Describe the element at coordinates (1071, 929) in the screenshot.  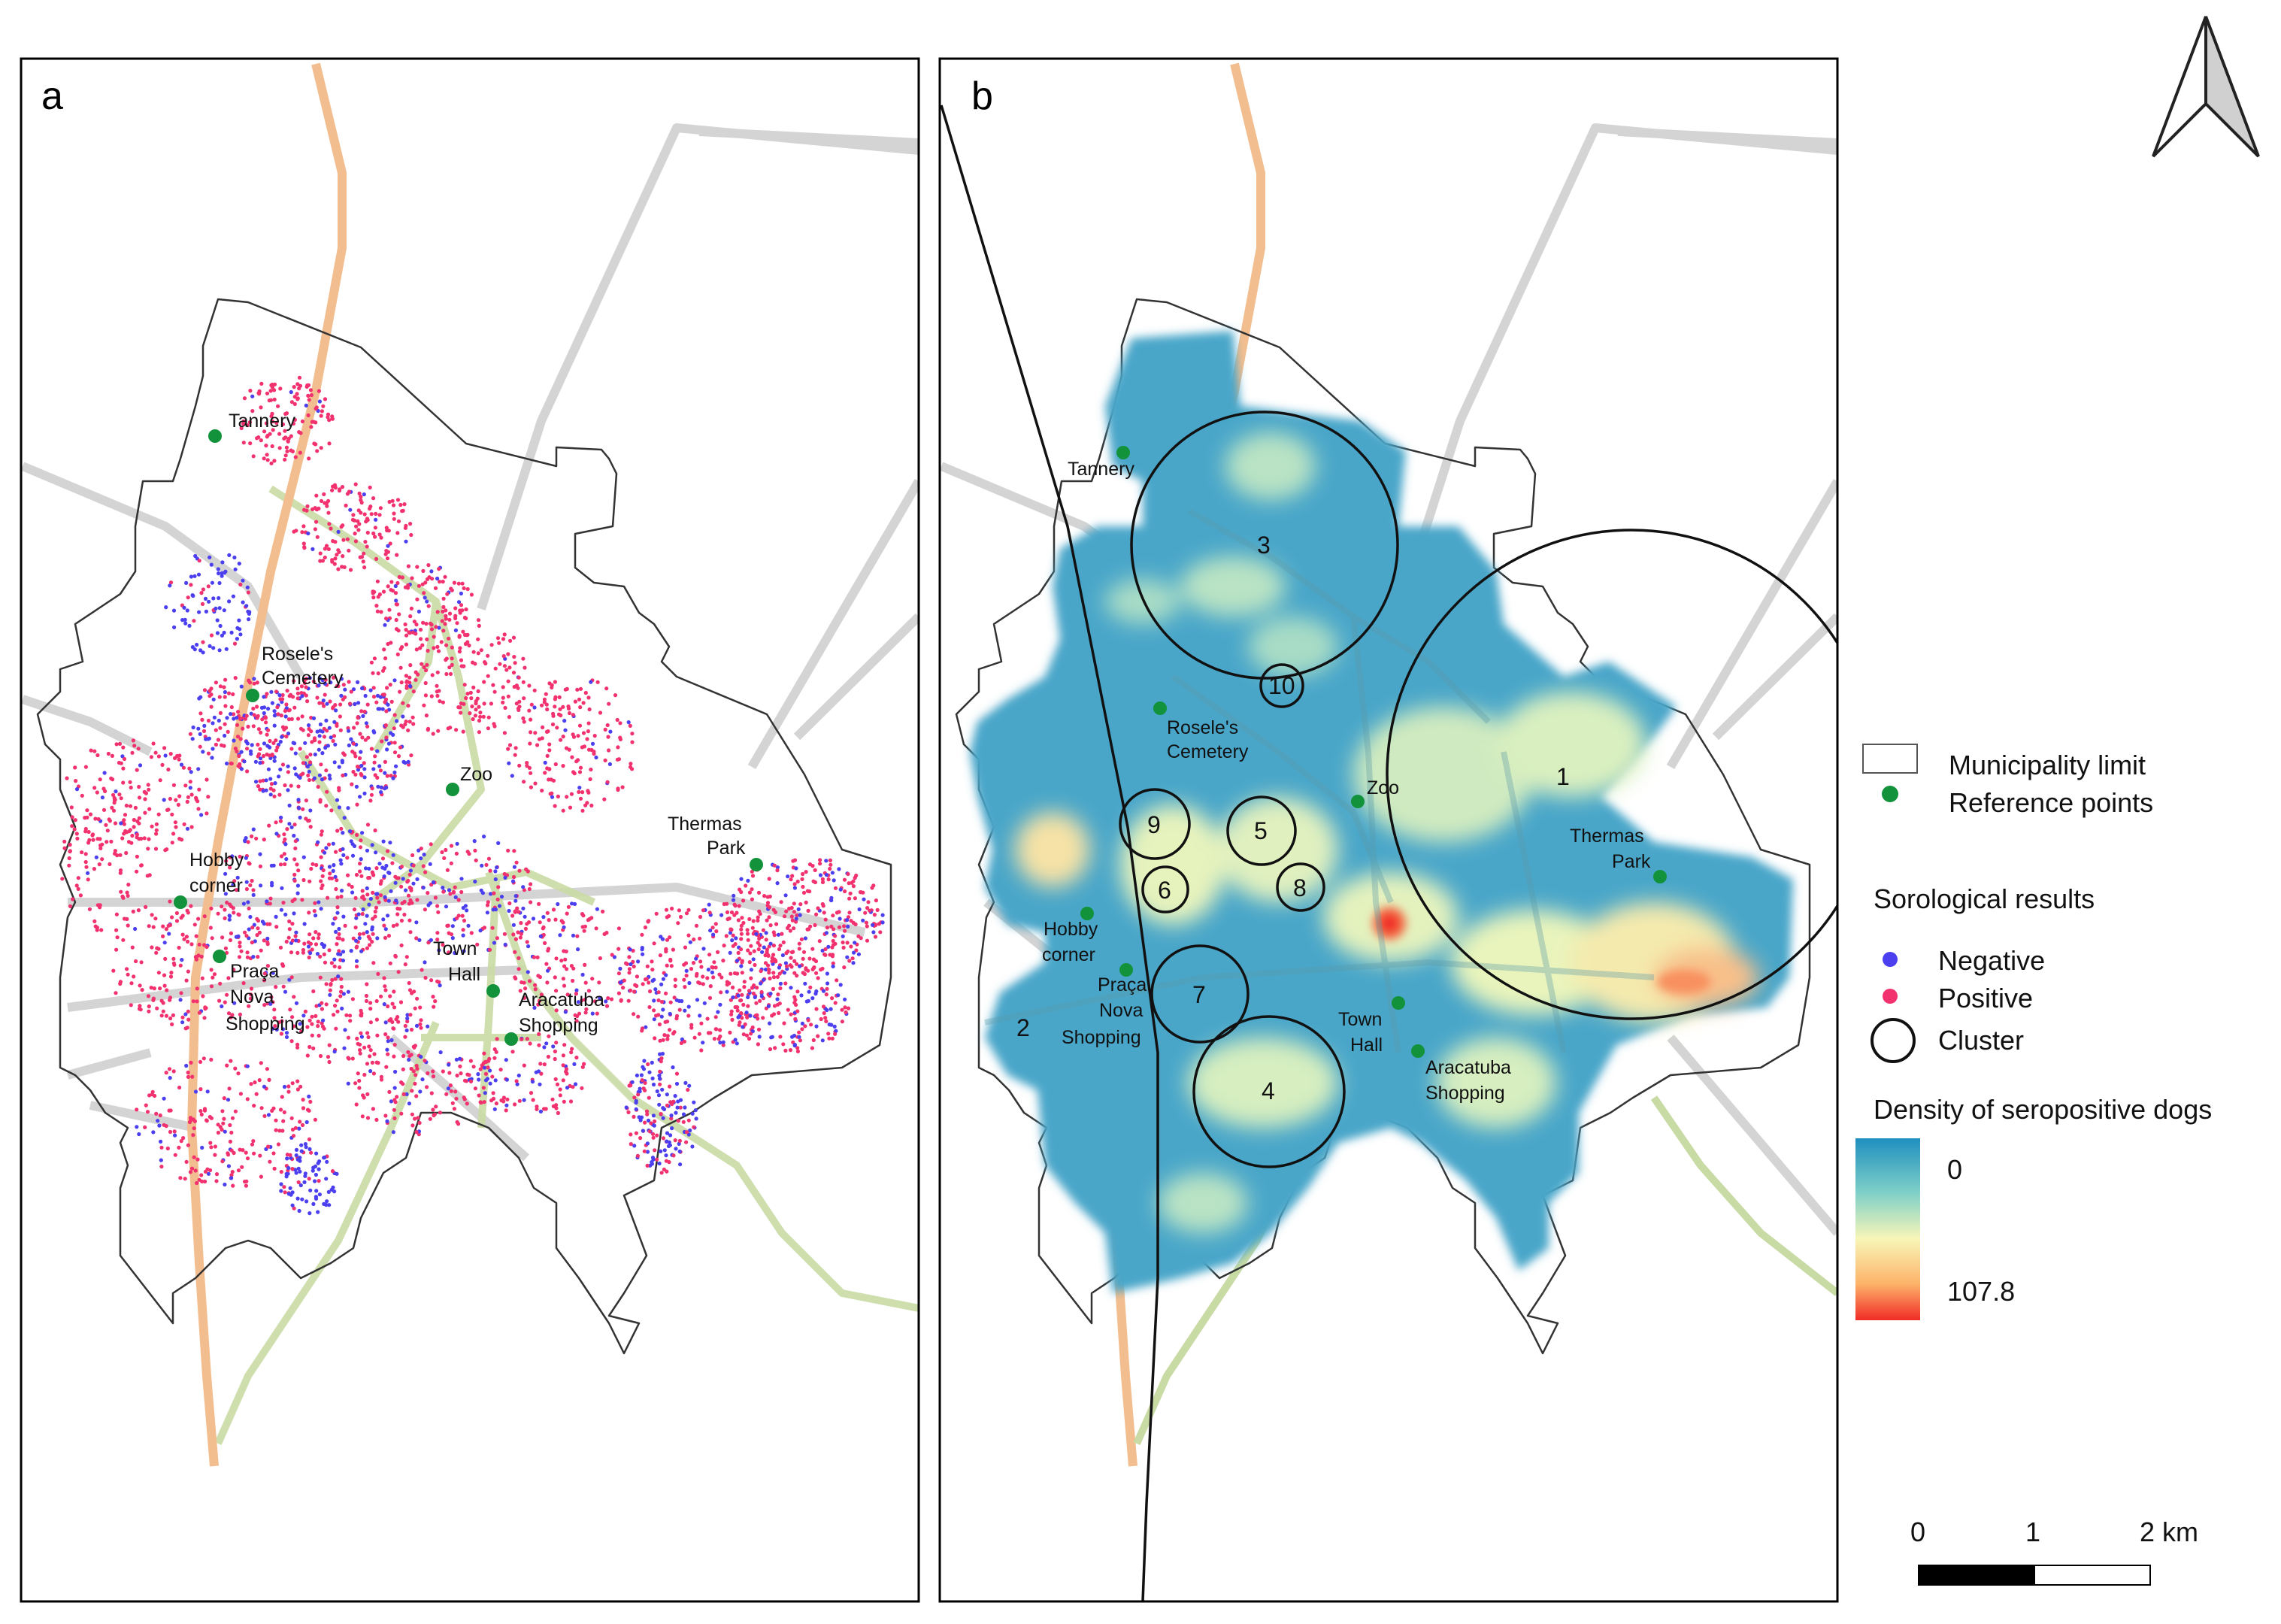
I see `label-hobby-b-1: Hobby` at that location.